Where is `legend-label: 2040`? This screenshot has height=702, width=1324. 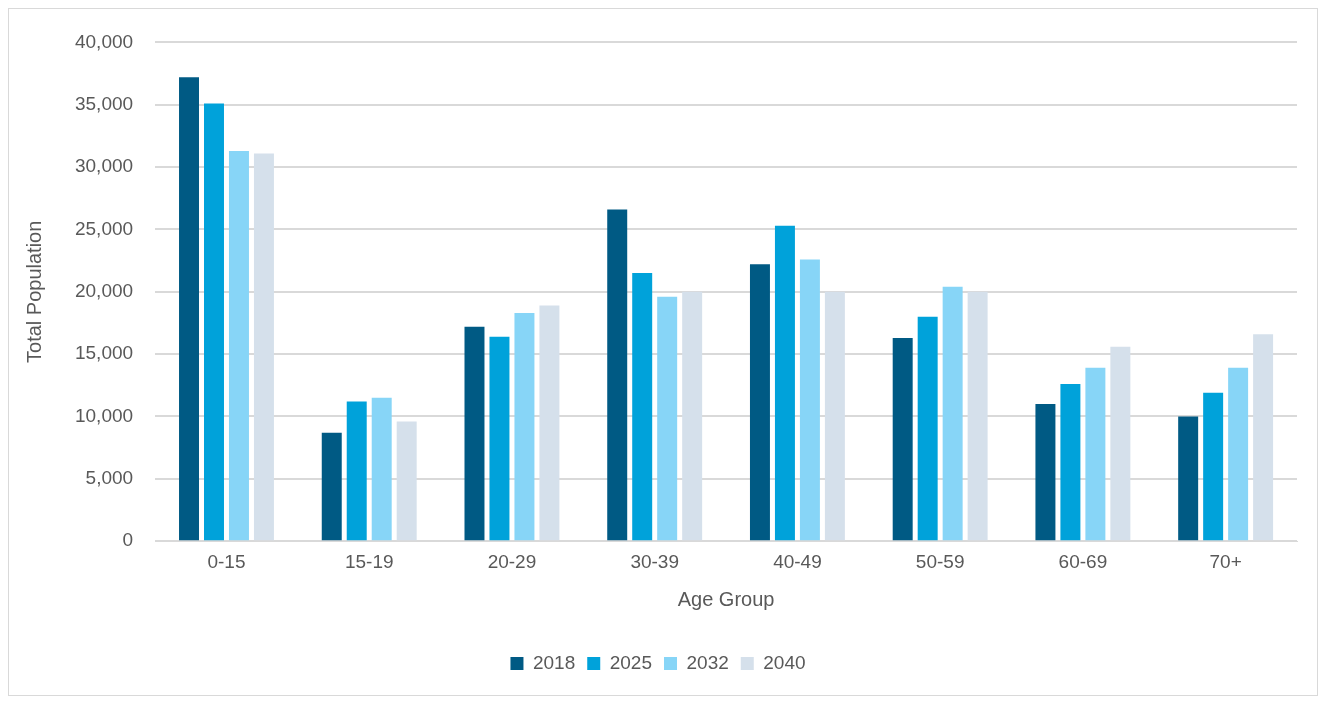
legend-label: 2040 is located at coordinates (784, 662).